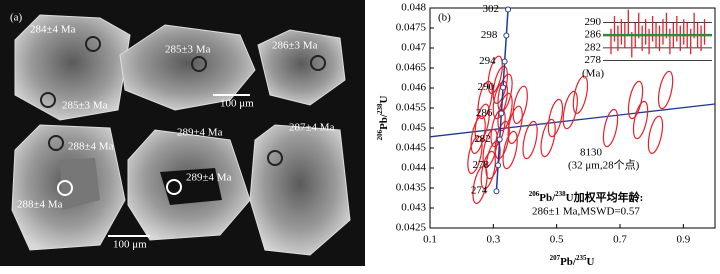 This screenshot has height=274, width=720. Describe the element at coordinates (413, 128) in the screenshot. I see `y-tick-label: 0.045` at that location.